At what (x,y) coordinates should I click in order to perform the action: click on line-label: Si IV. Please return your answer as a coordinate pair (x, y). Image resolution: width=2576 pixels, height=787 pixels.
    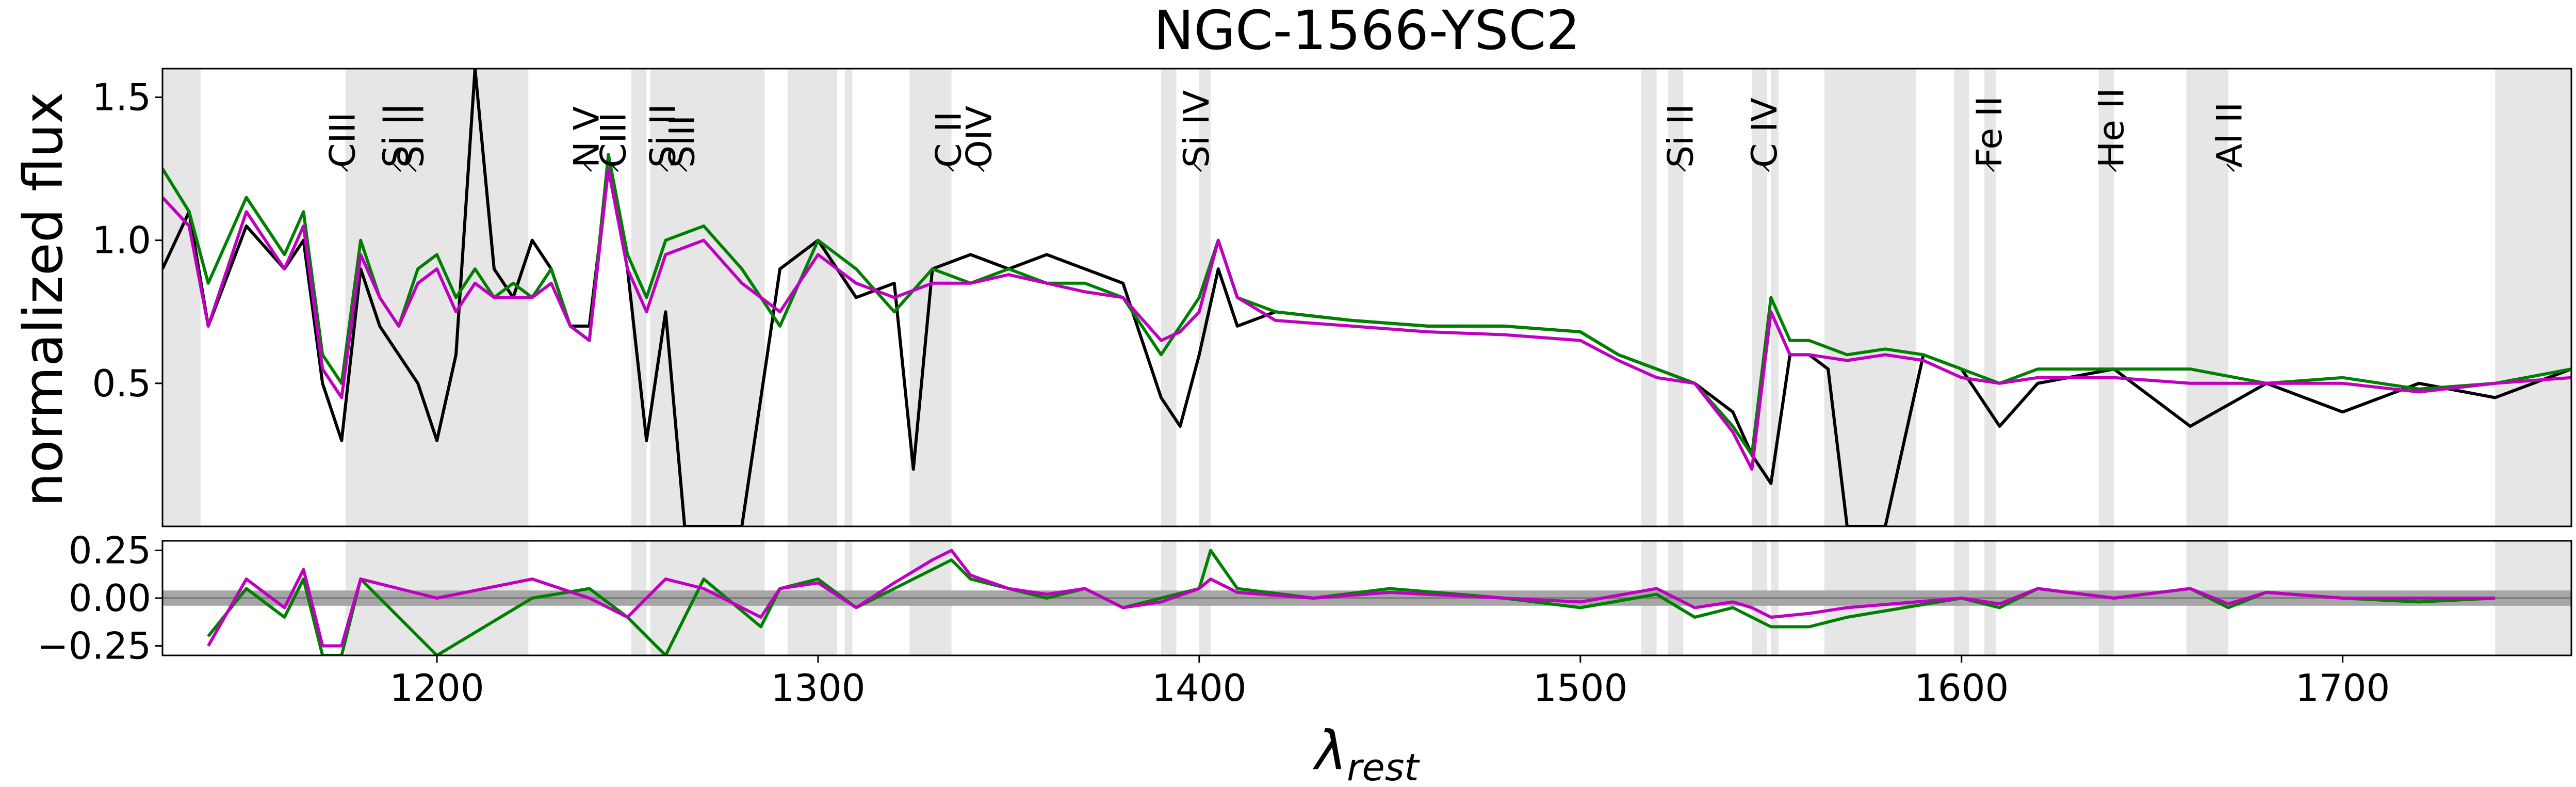
    Looking at the image, I should click on (1197, 129).